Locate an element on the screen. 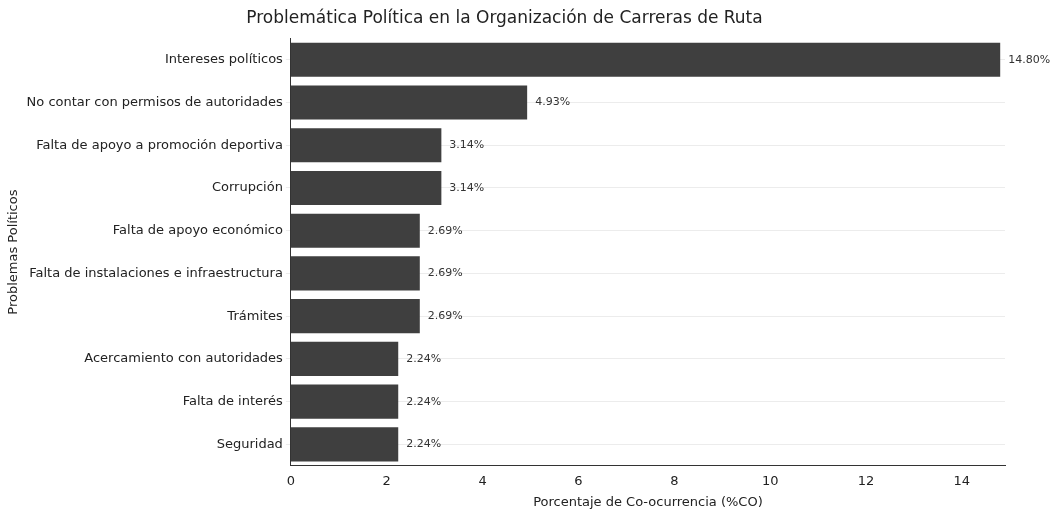  x-tick-label: 2 is located at coordinates (386, 480).